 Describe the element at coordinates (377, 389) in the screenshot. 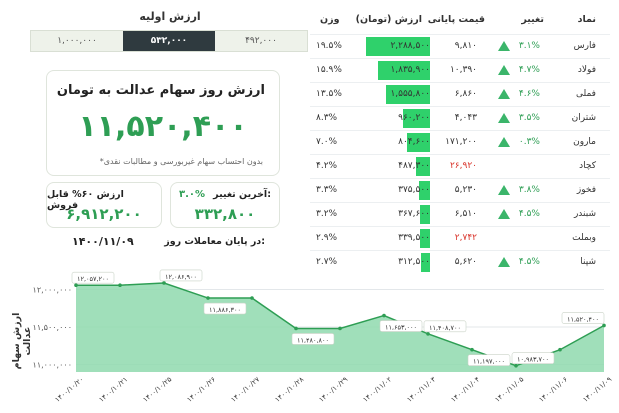

I see `x-tick-label: ۱۴۰۰/۱۱/۰۲` at that location.